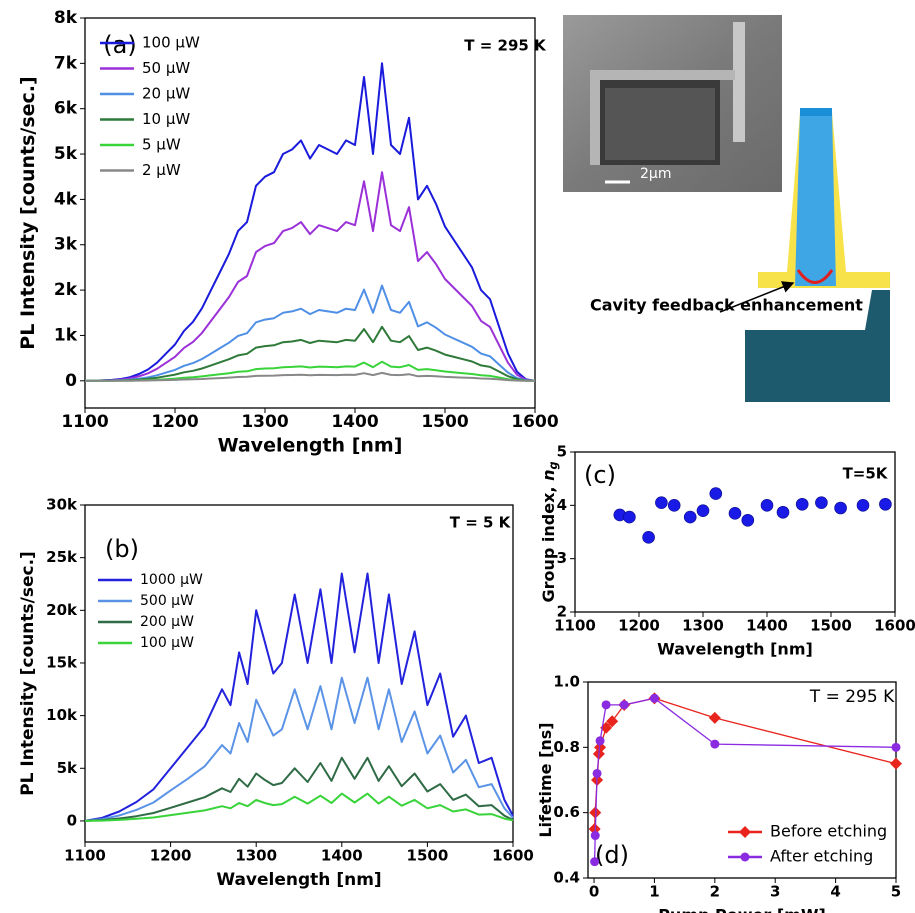  I want to click on legend-label: After etching, so click(821, 856).